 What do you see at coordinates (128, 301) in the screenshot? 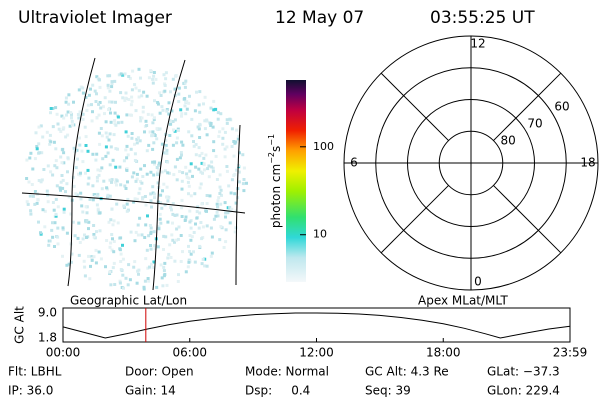
I see `image-caption: Geographic Lat/Lon` at bounding box center [128, 301].